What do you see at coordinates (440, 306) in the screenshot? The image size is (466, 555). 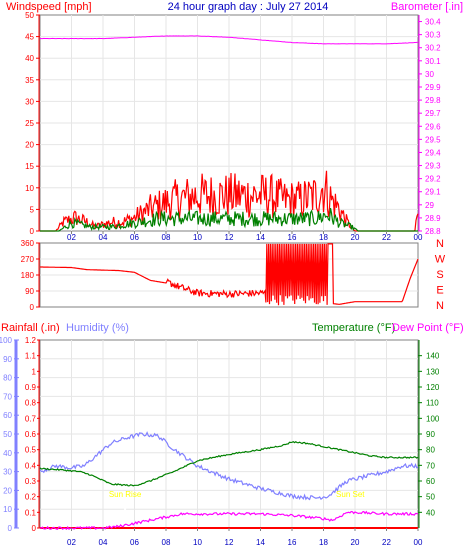 I see `compass-label-4: N` at bounding box center [440, 306].